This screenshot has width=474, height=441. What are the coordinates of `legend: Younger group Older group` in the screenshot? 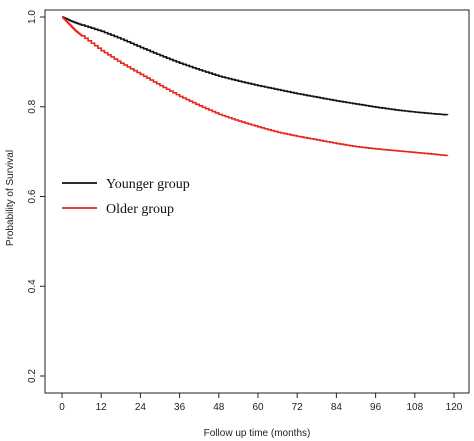 It's located at (126, 197).